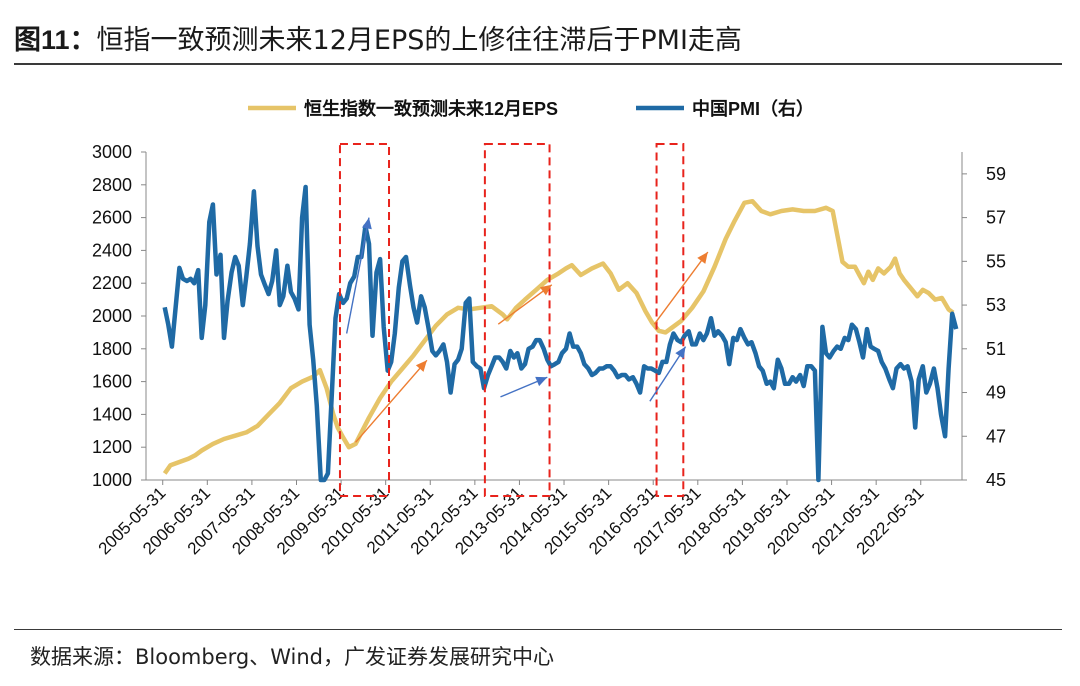 This screenshot has height=686, width=1080. I want to click on right-tick-label: 57, so click(996, 218).